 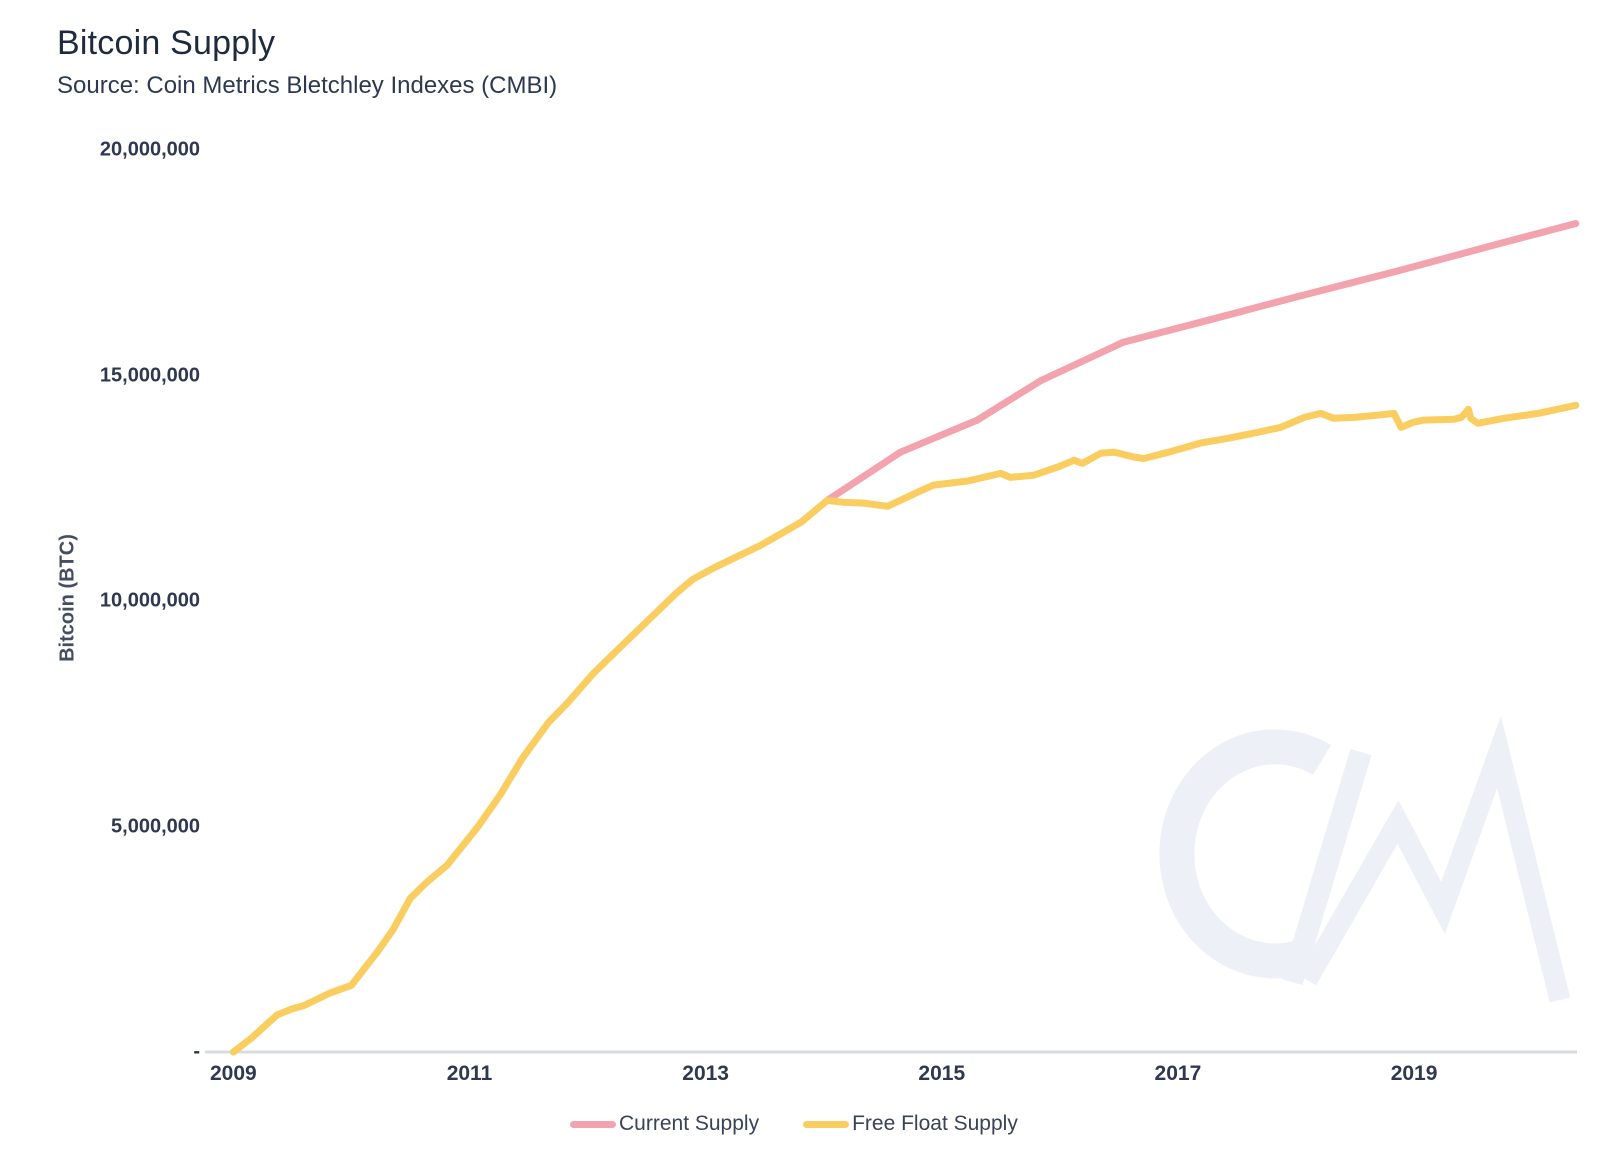 I want to click on current-supply-line, so click(x=1201, y=362).